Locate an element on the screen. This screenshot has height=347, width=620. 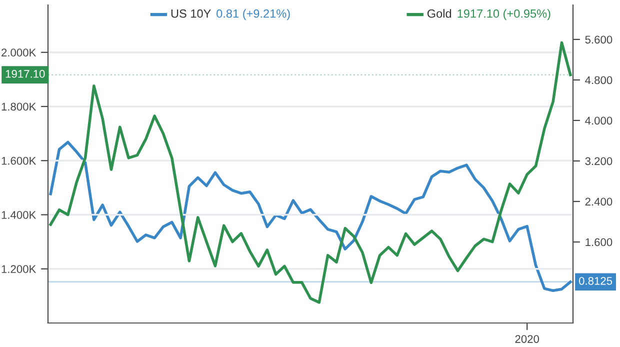
ref-line-label: 1917.10 is located at coordinates (25, 74).